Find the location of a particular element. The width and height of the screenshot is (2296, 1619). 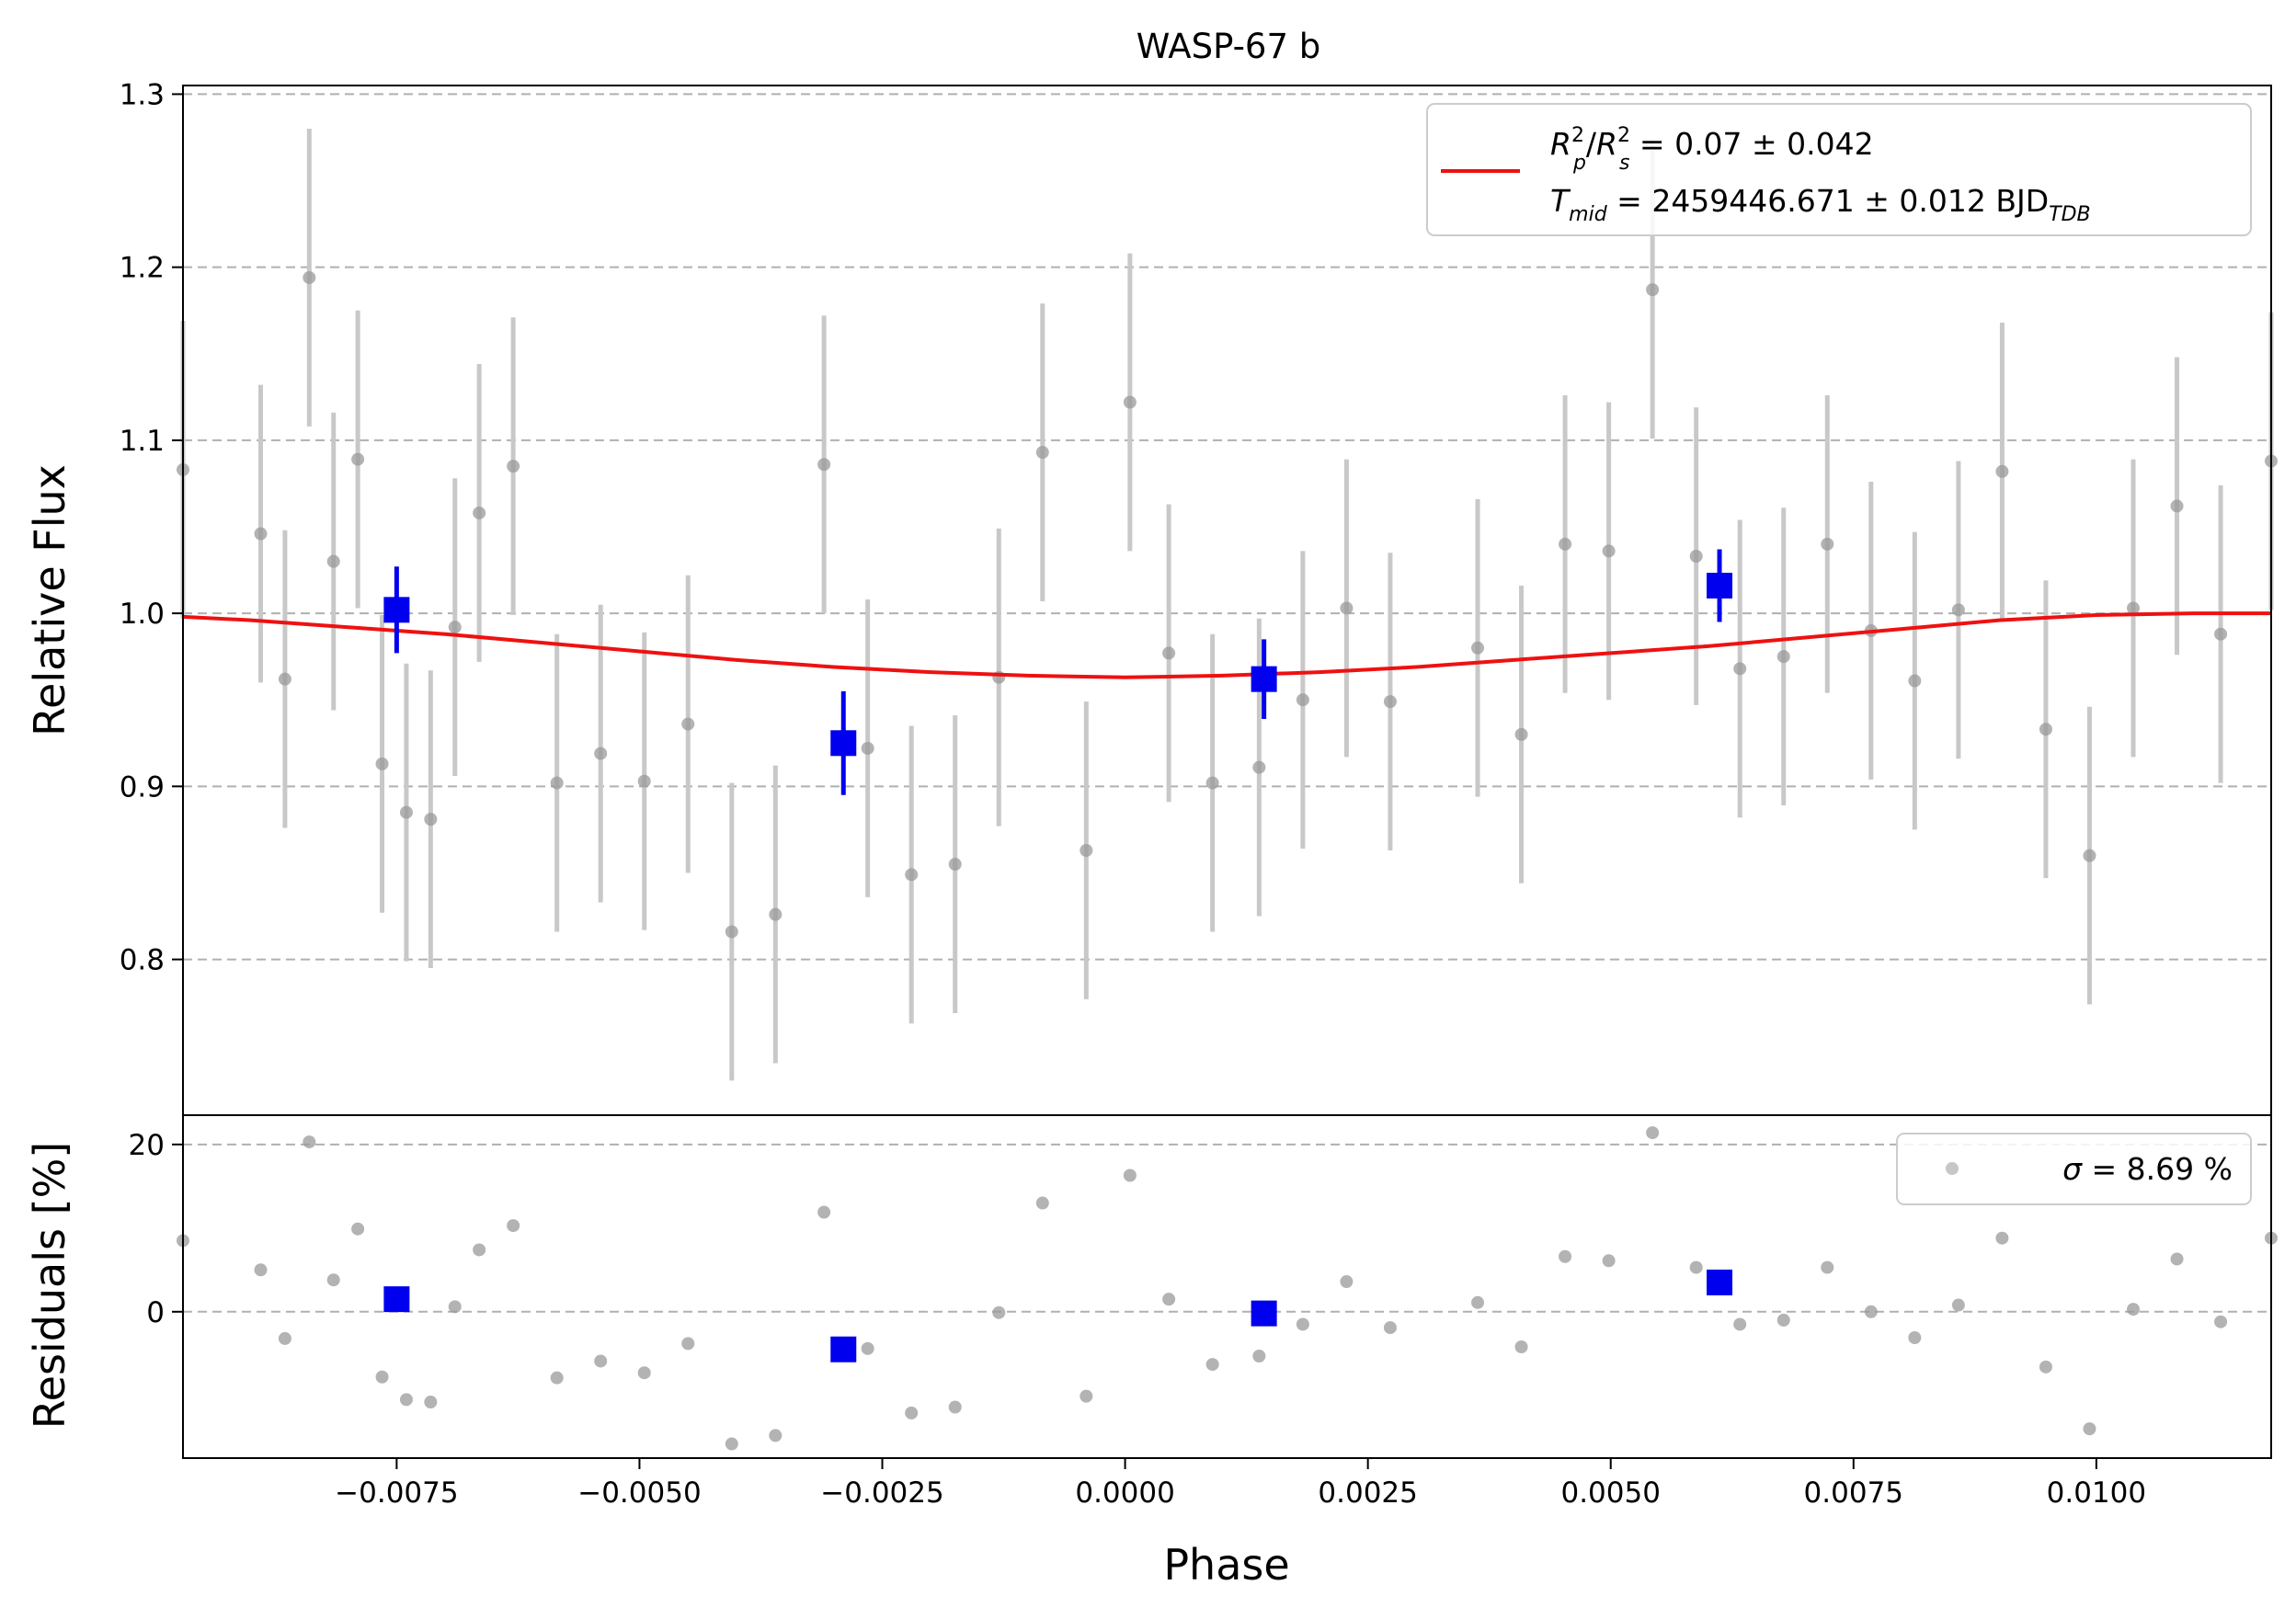

legend-mid-transit-label: Tmid = 2459446.671 ± 0.012 BJDTDB is located at coordinates (1820, 205).